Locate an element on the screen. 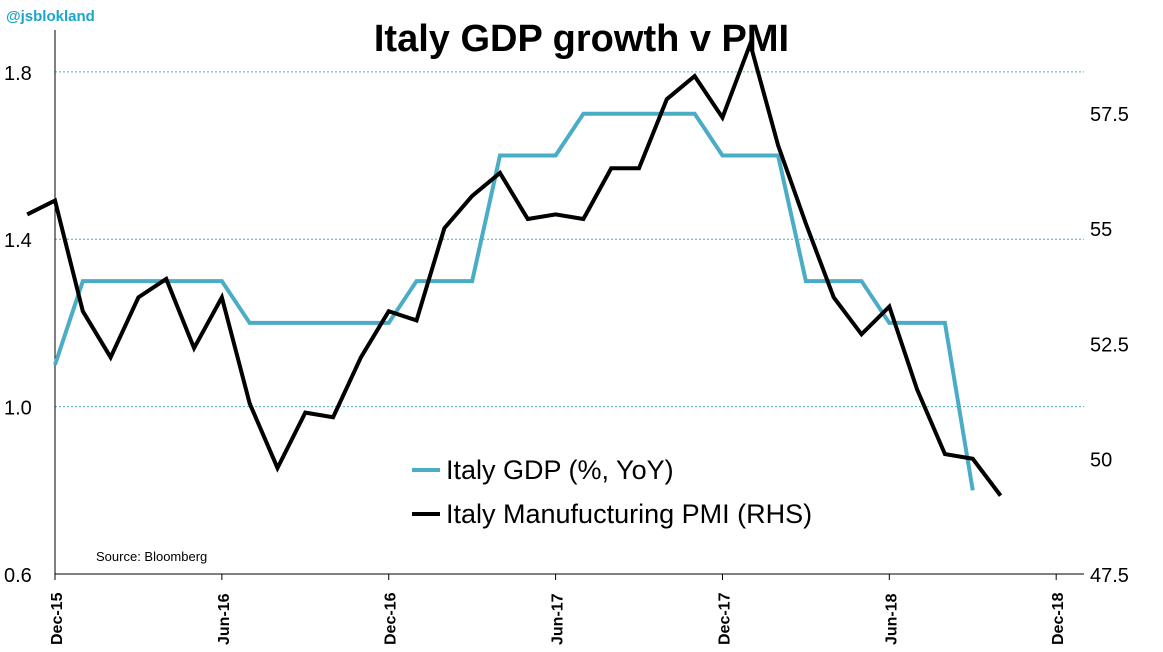 This screenshot has height=652, width=1163. y-left-tick-0.6: 0.6 is located at coordinates (18, 576).